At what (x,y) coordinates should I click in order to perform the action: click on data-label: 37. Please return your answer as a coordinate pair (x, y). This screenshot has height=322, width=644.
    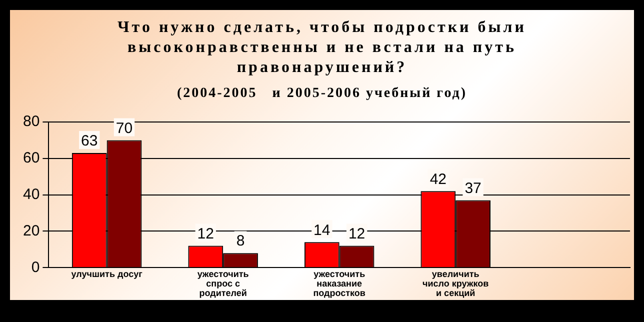
    Looking at the image, I should click on (473, 188).